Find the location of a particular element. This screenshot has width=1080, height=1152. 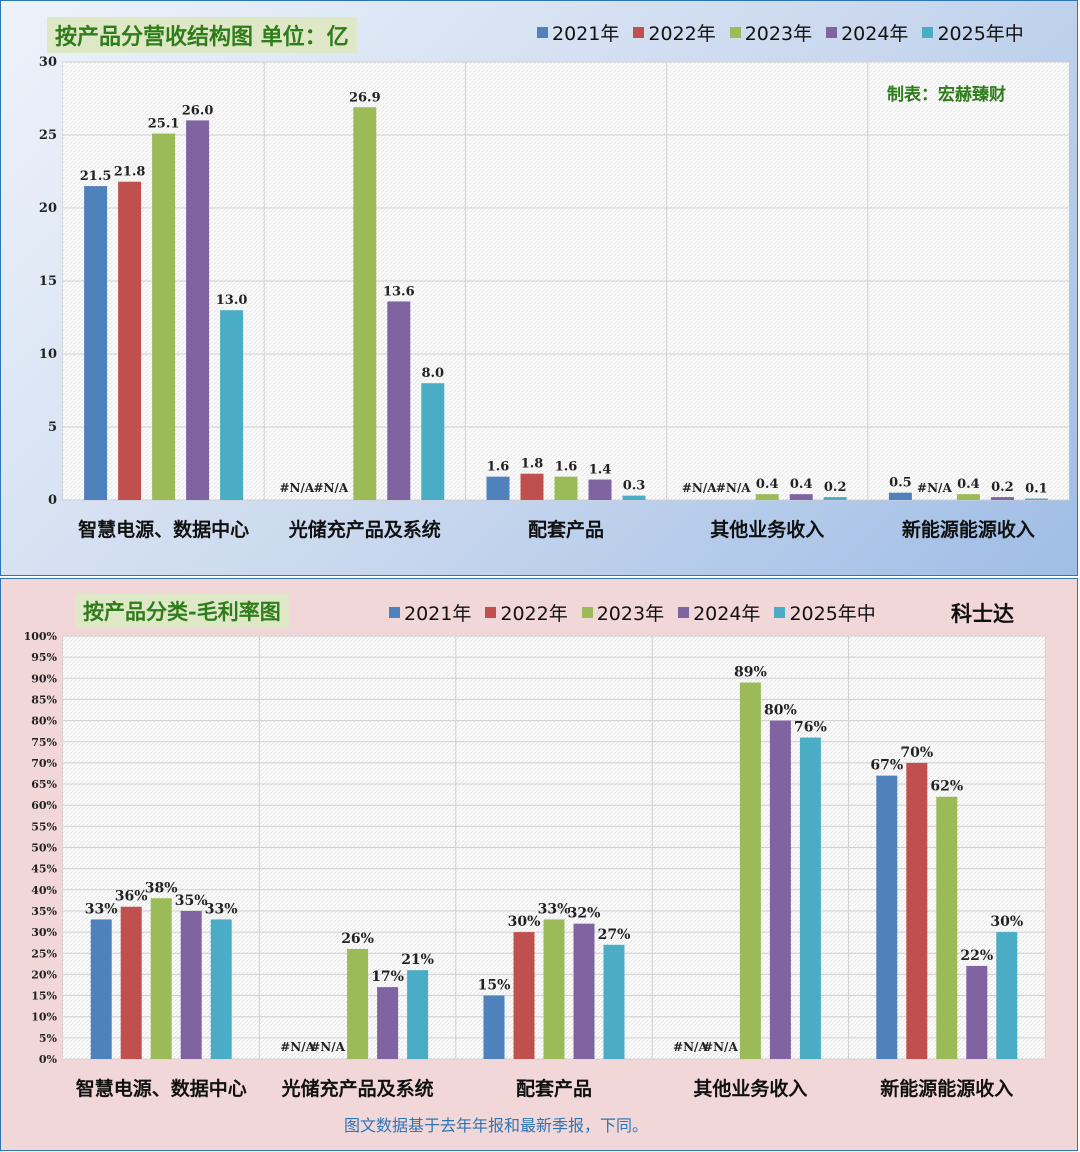

revenue-legend-item: 2021年 is located at coordinates (578, 32).